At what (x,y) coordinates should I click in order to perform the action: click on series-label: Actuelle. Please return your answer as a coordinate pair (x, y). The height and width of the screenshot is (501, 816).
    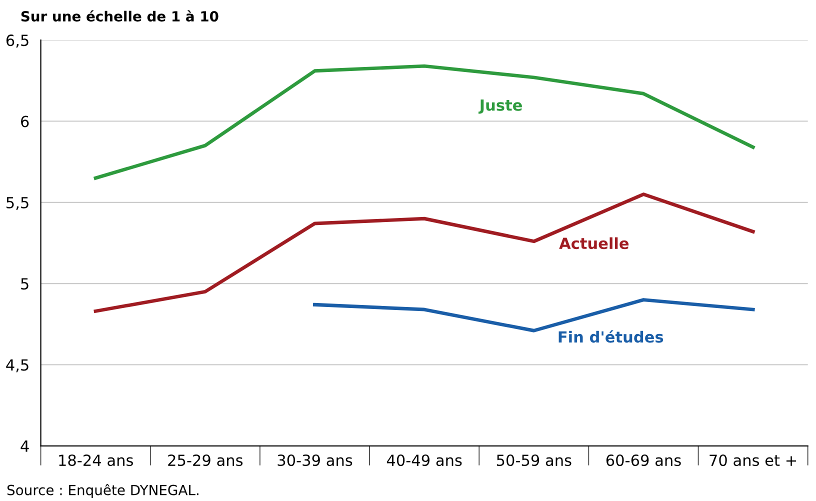
    Looking at the image, I should click on (594, 243).